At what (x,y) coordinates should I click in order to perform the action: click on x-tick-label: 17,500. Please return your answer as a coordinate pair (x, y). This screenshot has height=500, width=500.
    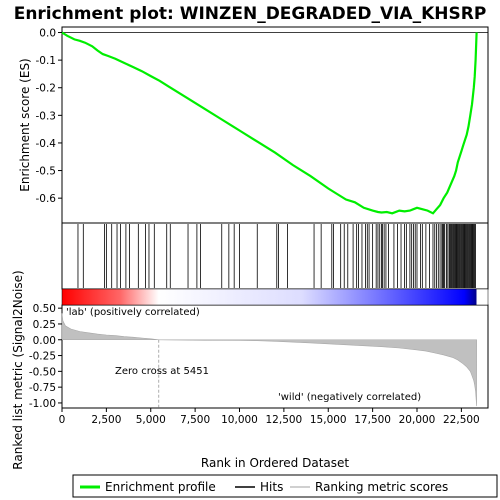
    Looking at the image, I should click on (372, 420).